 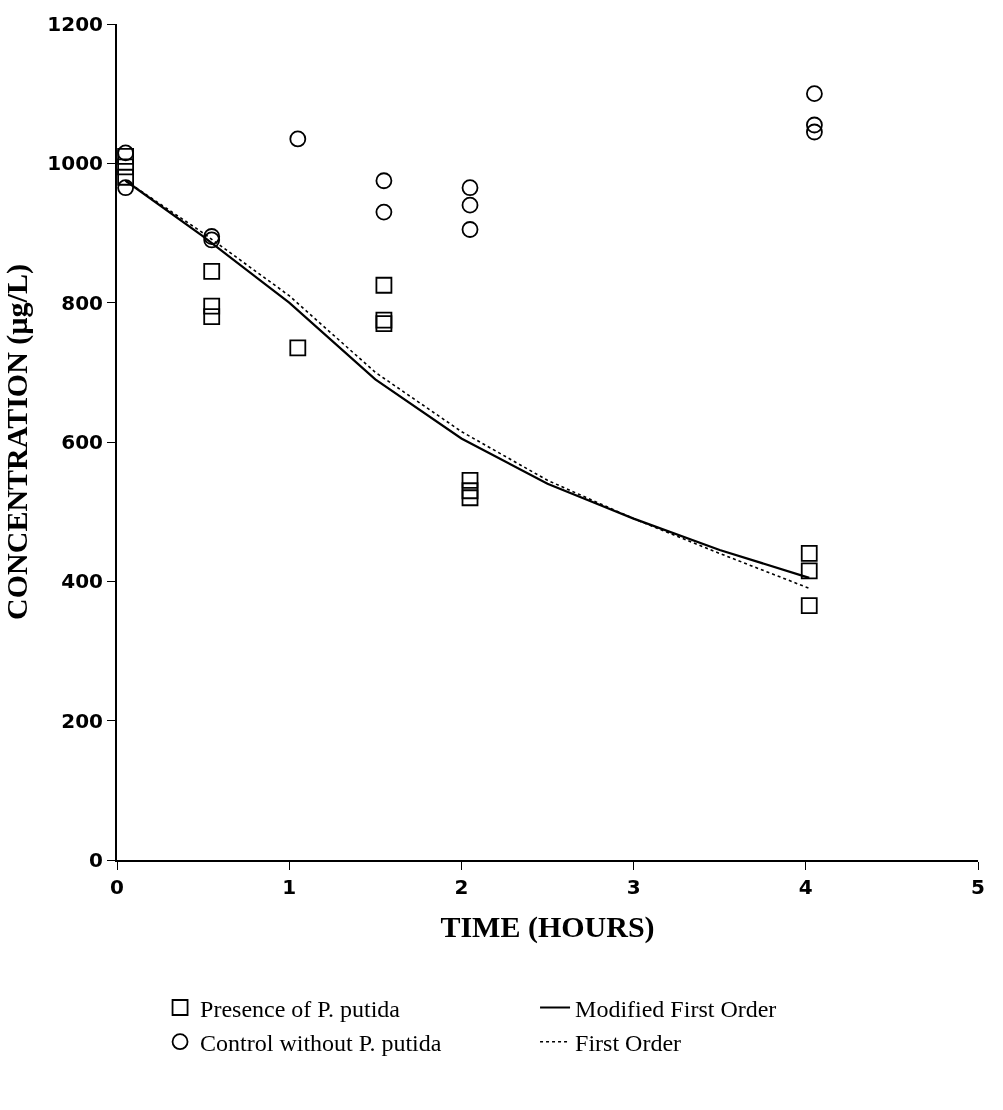 I want to click on x-tick-label: 0, so click(x=117, y=887).